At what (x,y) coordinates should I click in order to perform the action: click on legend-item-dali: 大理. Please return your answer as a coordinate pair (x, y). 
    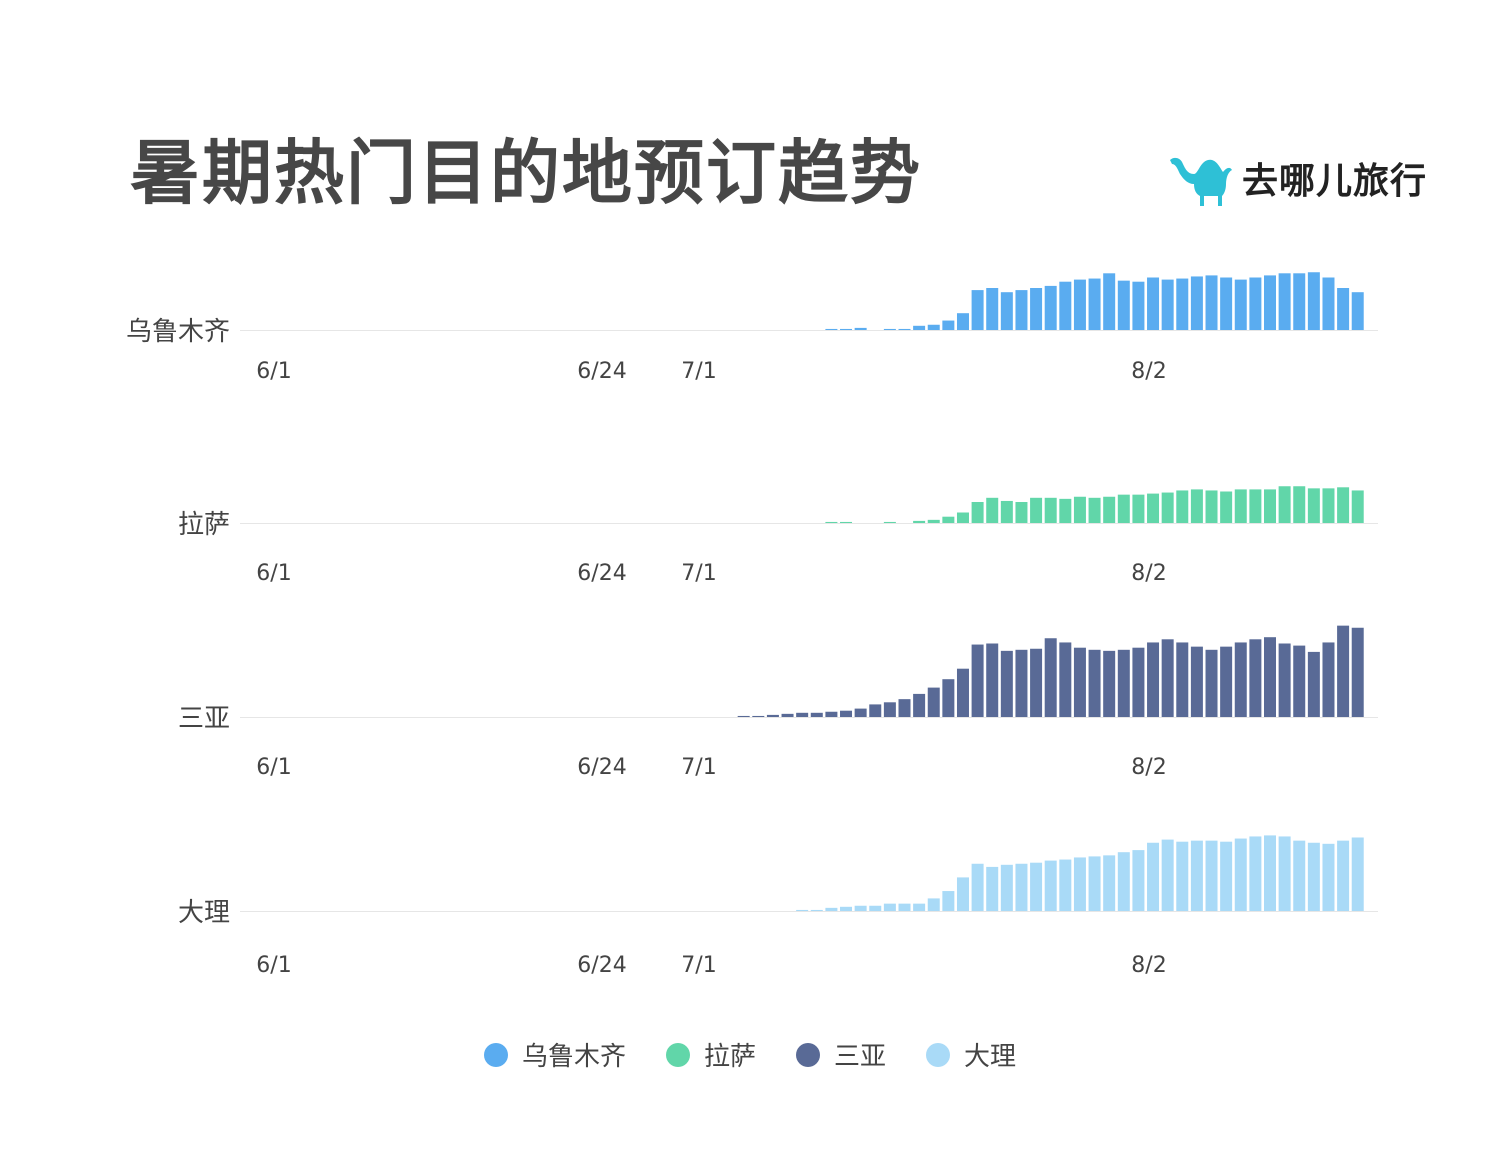
    Looking at the image, I should click on (971, 1054).